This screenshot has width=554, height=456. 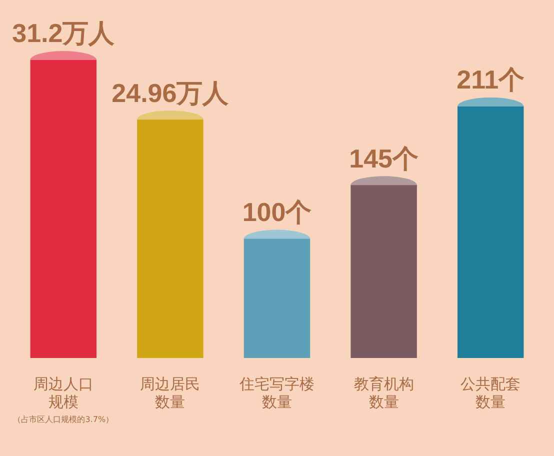 I want to click on x-tick-label: 教育机构数量, so click(x=384, y=392).